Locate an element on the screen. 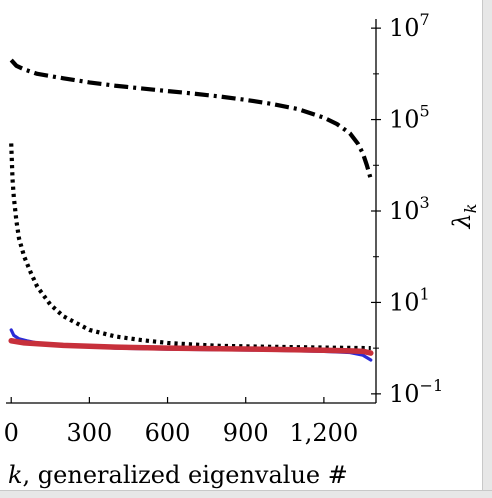 The image size is (492, 498). x-tick-label: 900 is located at coordinates (246, 433).